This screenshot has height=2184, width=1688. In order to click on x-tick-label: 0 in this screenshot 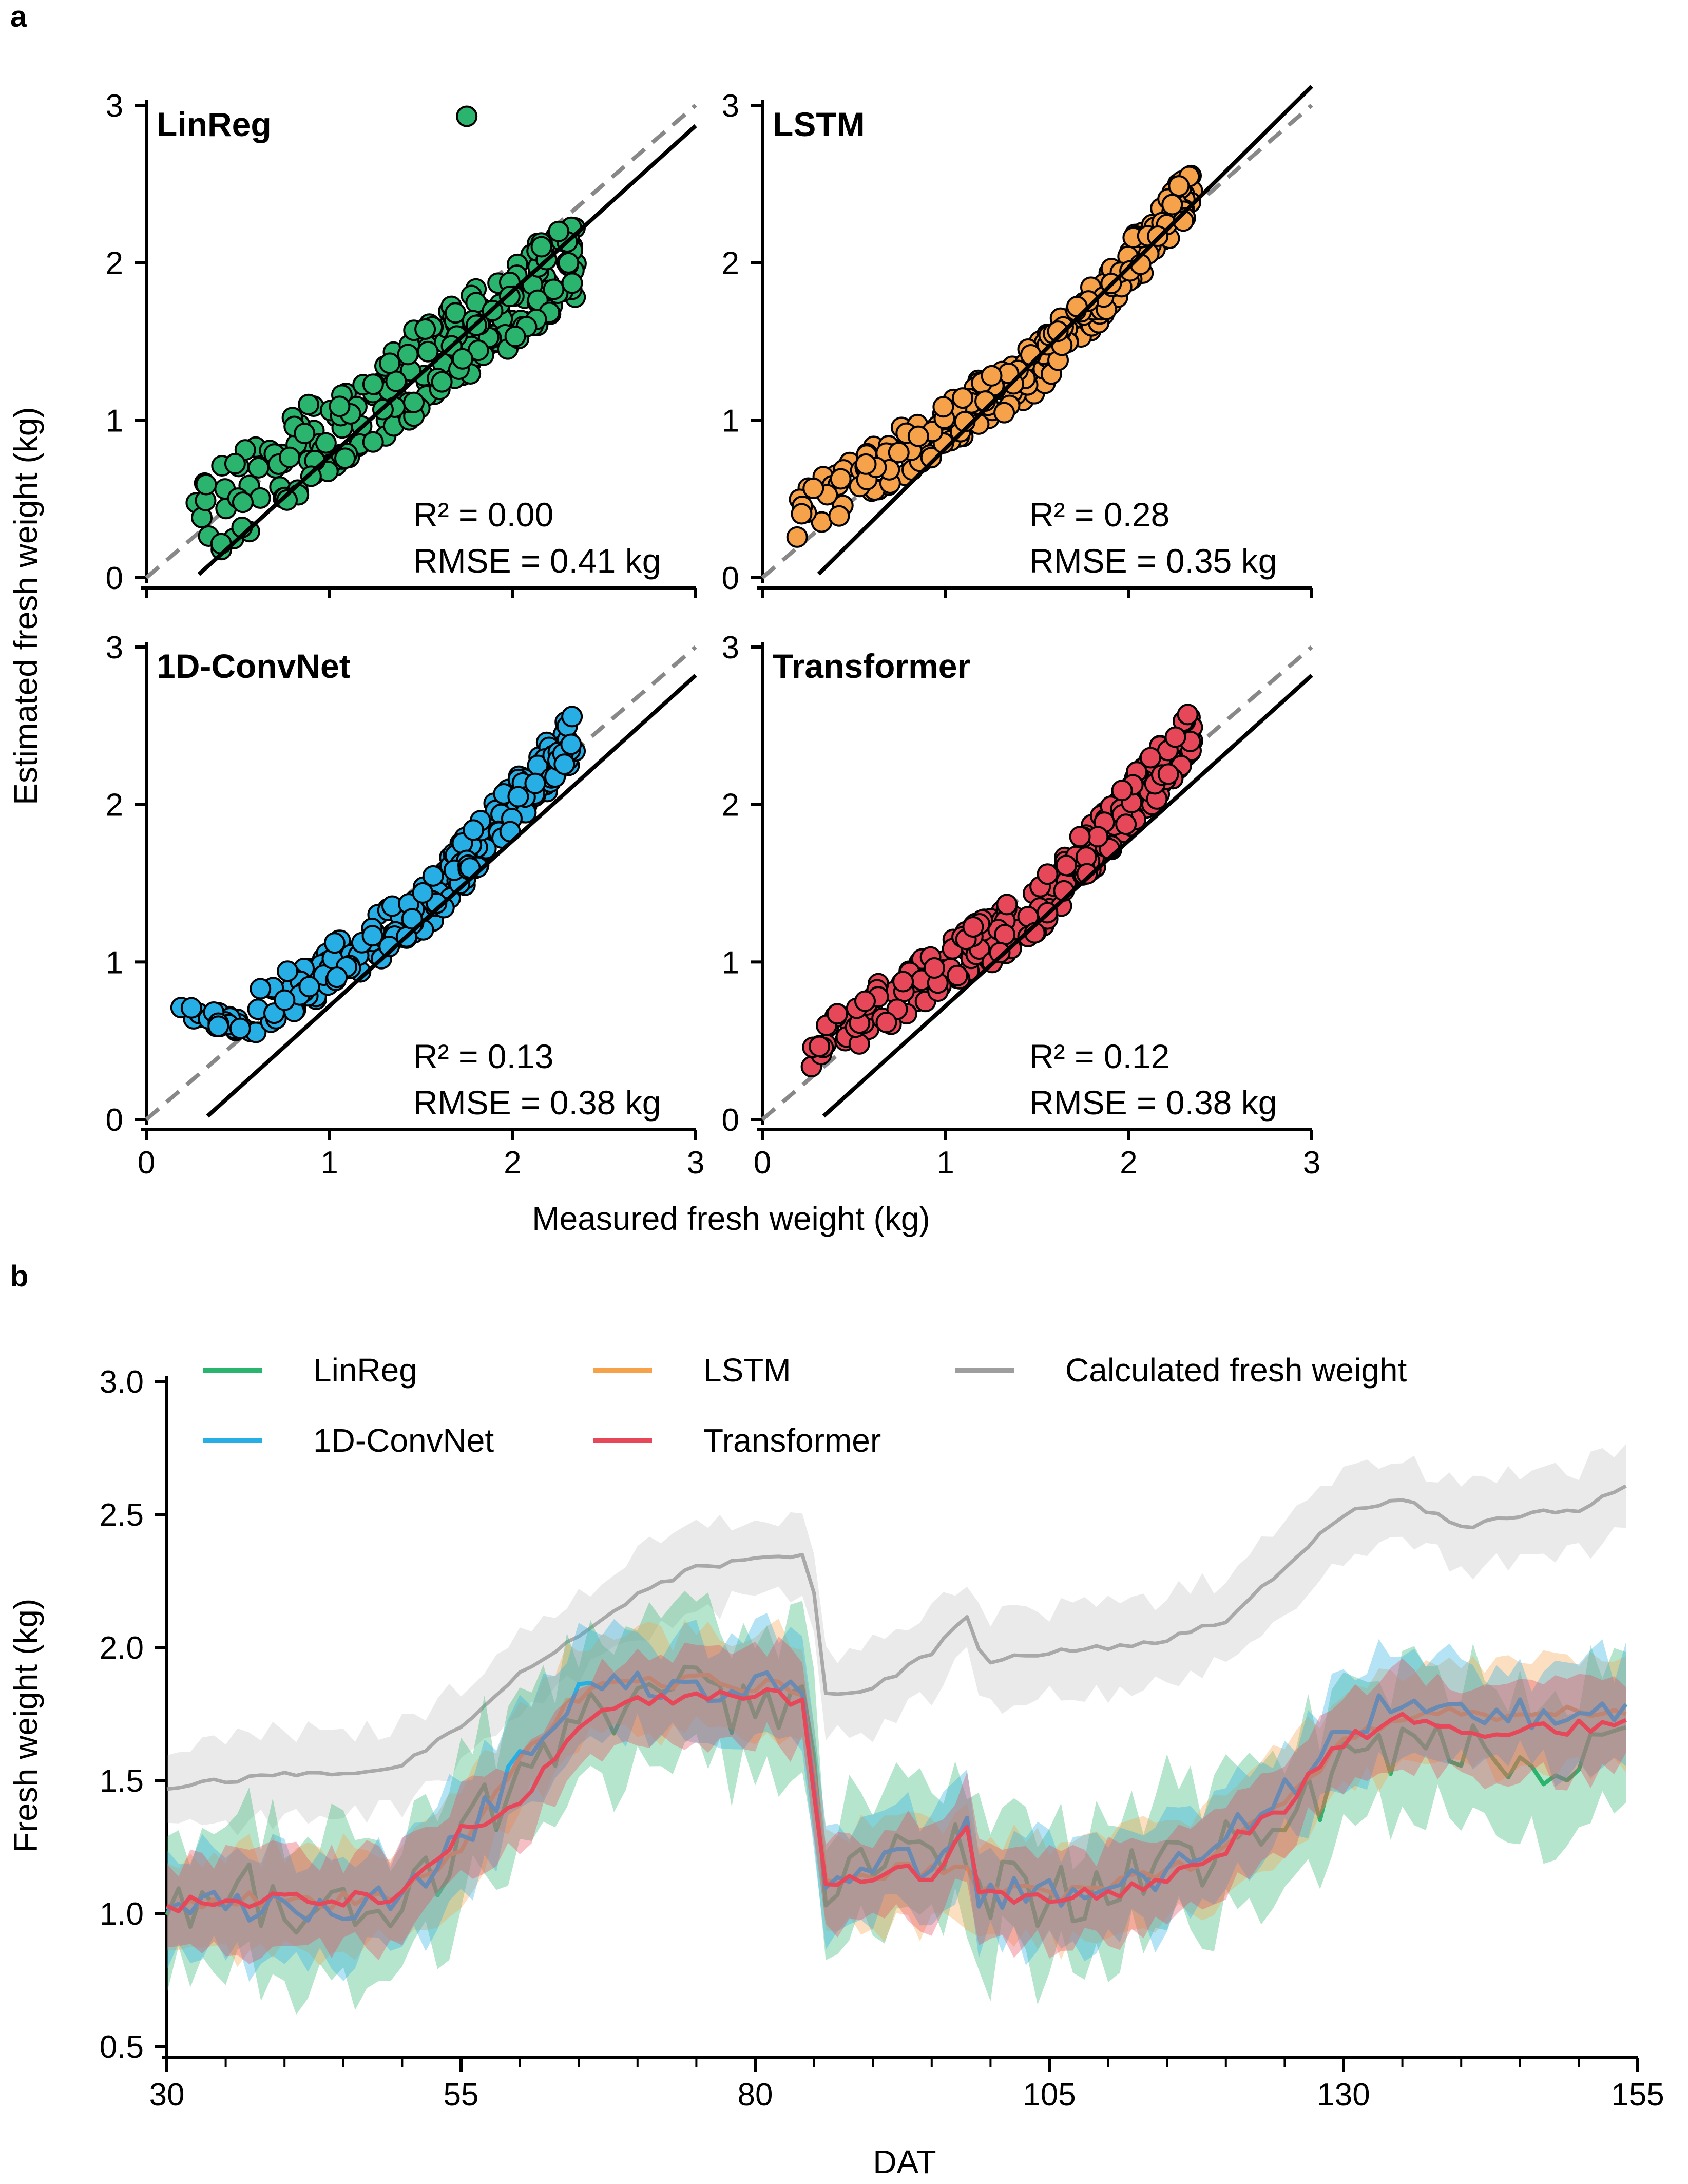, I will do `click(146, 1163)`.